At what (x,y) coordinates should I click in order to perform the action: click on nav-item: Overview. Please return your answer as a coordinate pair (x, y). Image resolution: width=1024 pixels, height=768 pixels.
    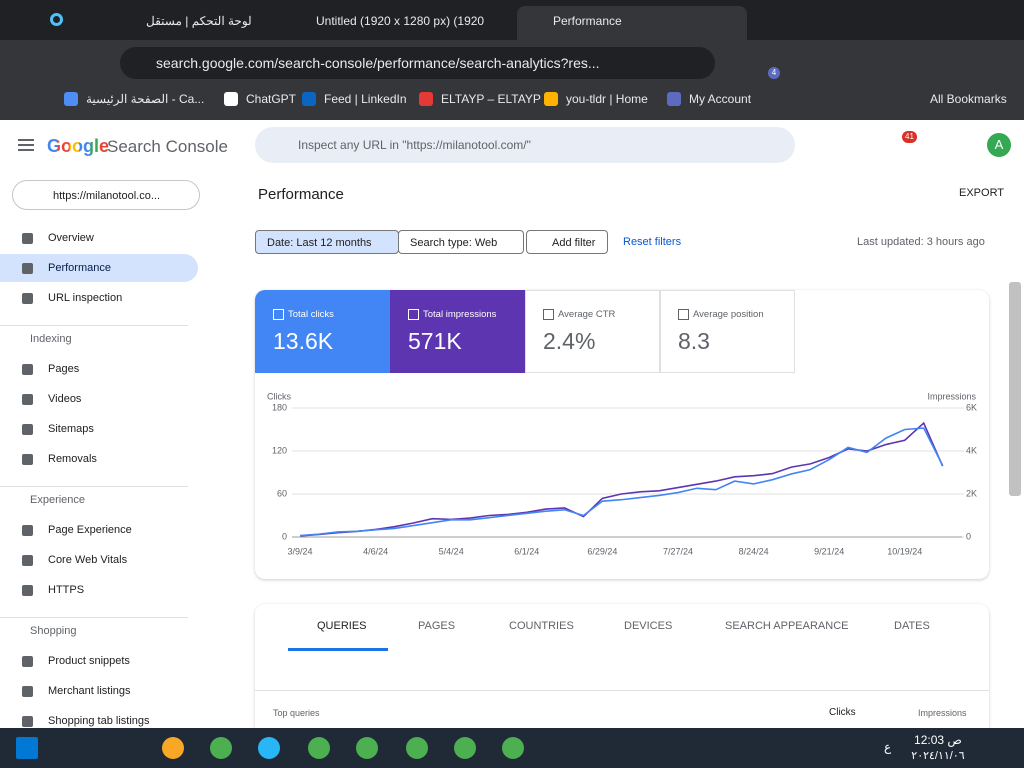
    Looking at the image, I should click on (71, 238).